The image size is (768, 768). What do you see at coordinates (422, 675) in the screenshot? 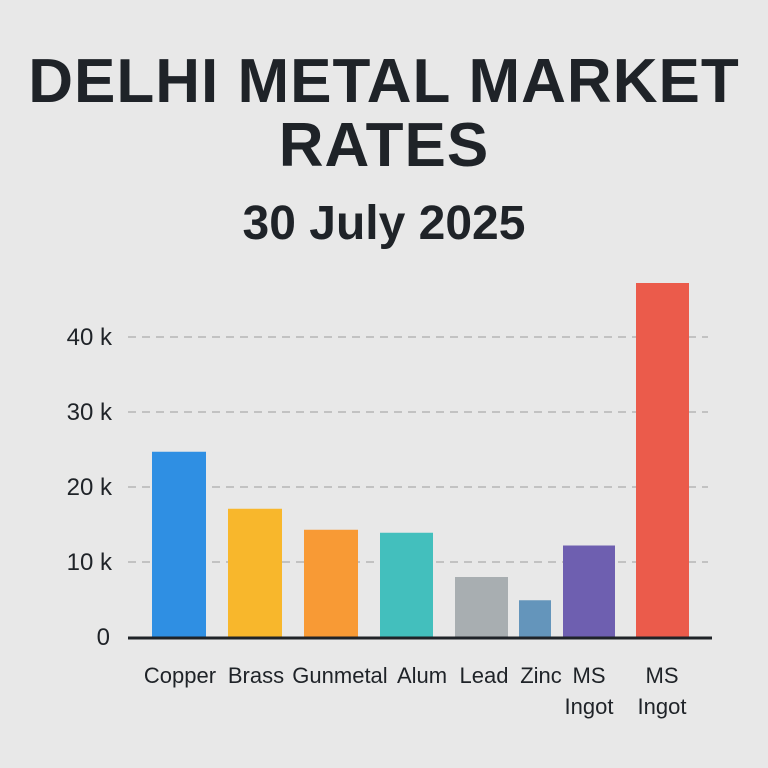
I see `x-category-label: Alum` at bounding box center [422, 675].